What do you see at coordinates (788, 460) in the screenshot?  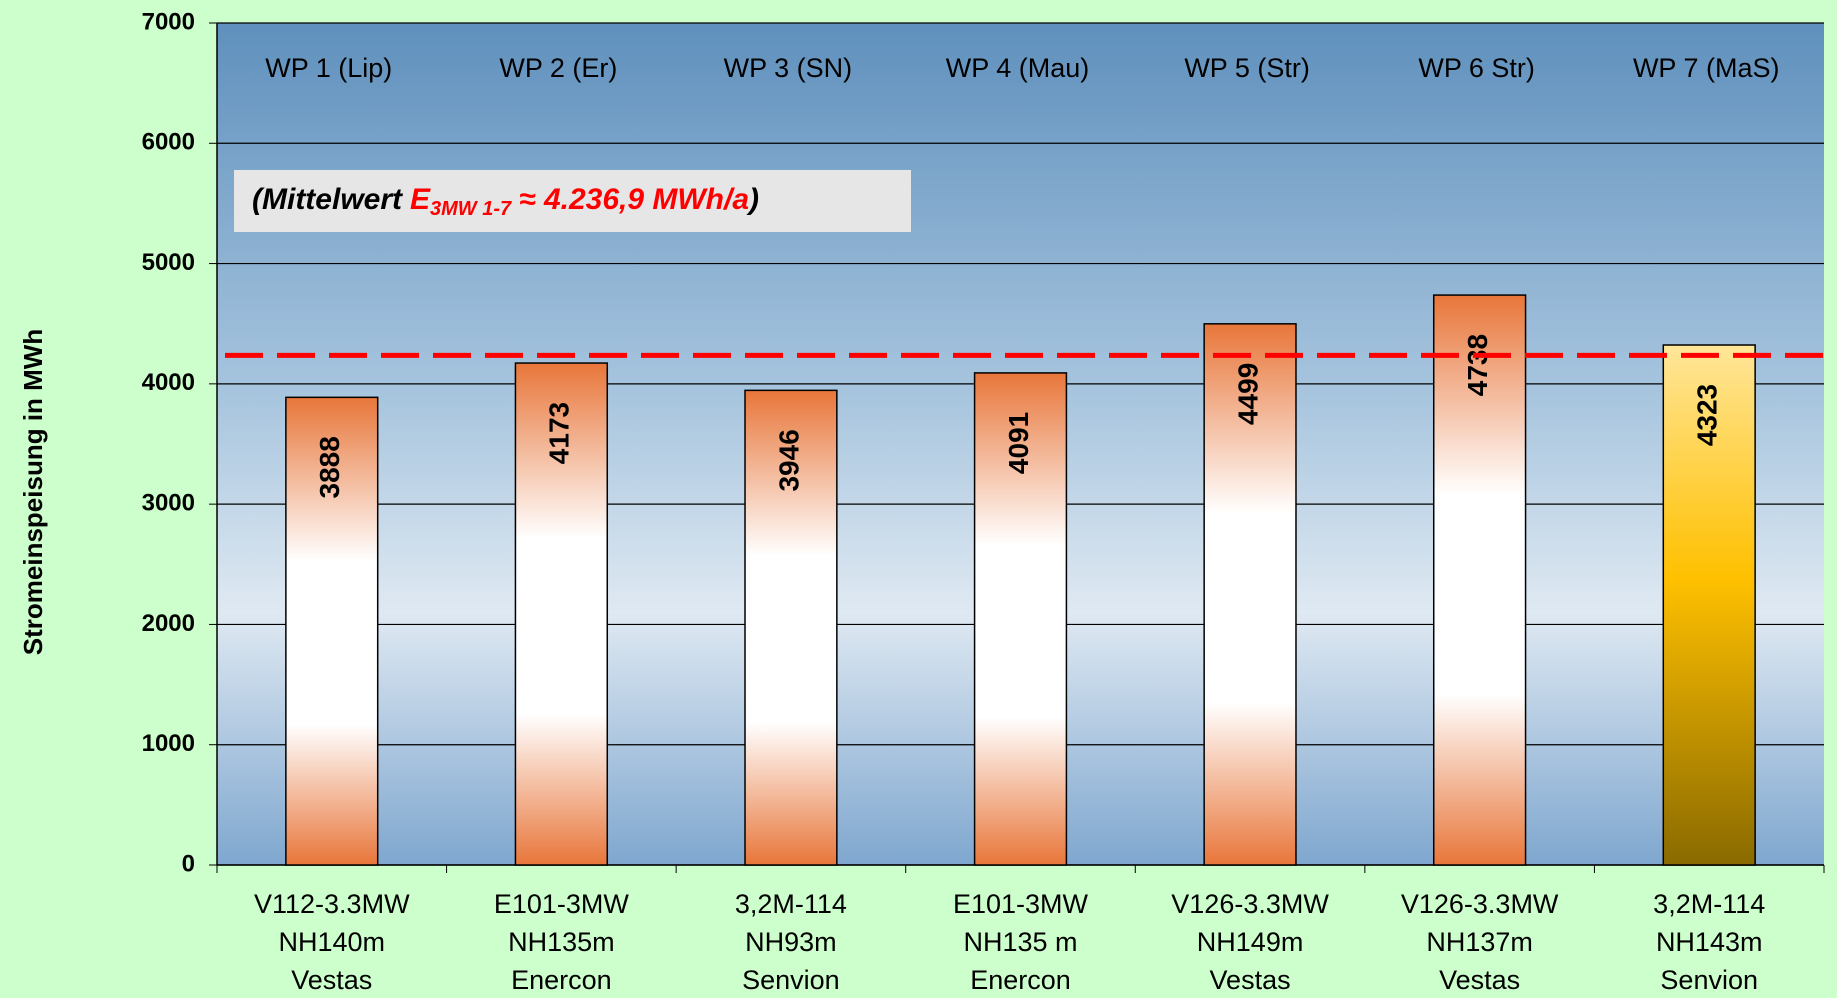 I see `value-label: 3946` at bounding box center [788, 460].